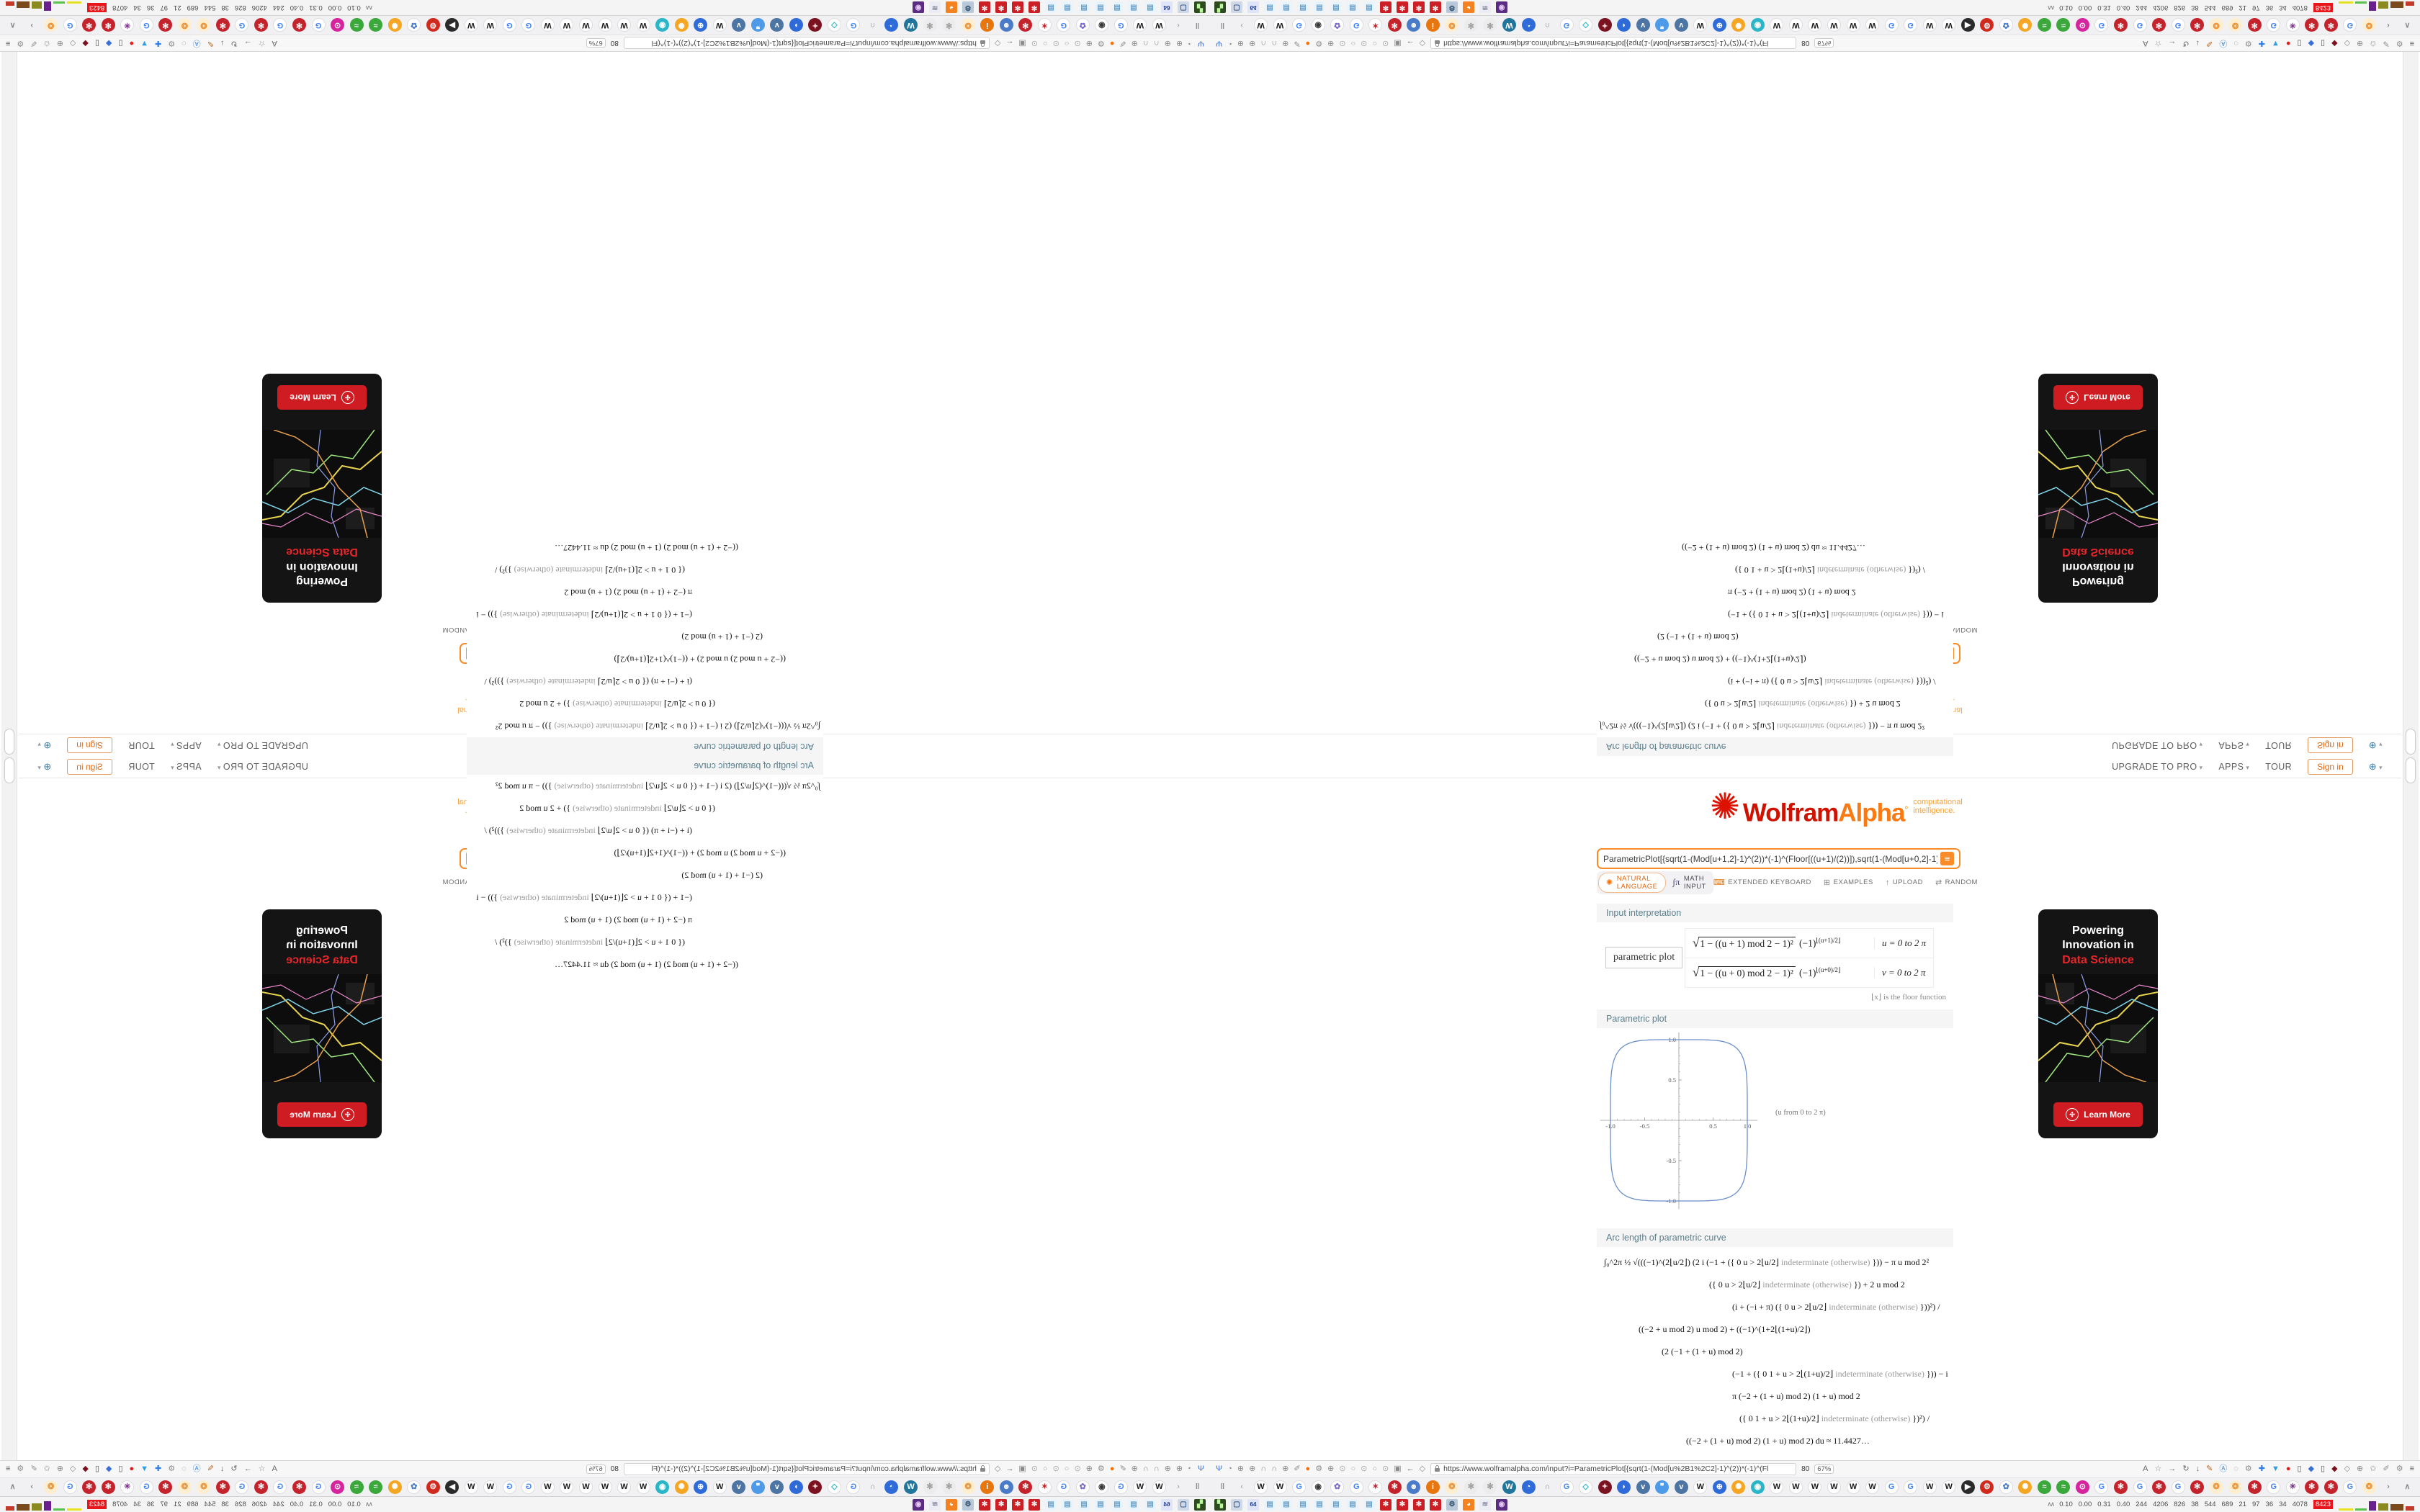 The height and width of the screenshot is (1512, 2420). I want to click on wordpress-favicon: W, so click(1509, 25).